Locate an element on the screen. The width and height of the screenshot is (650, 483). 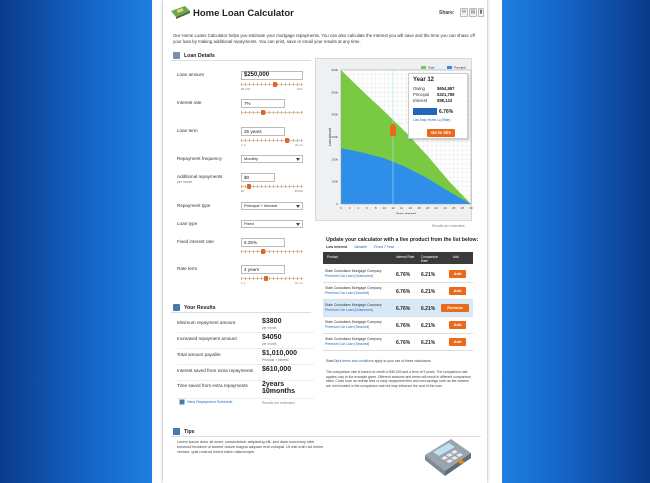
field-select: Principal + Interest is located at coordinates (272, 206).